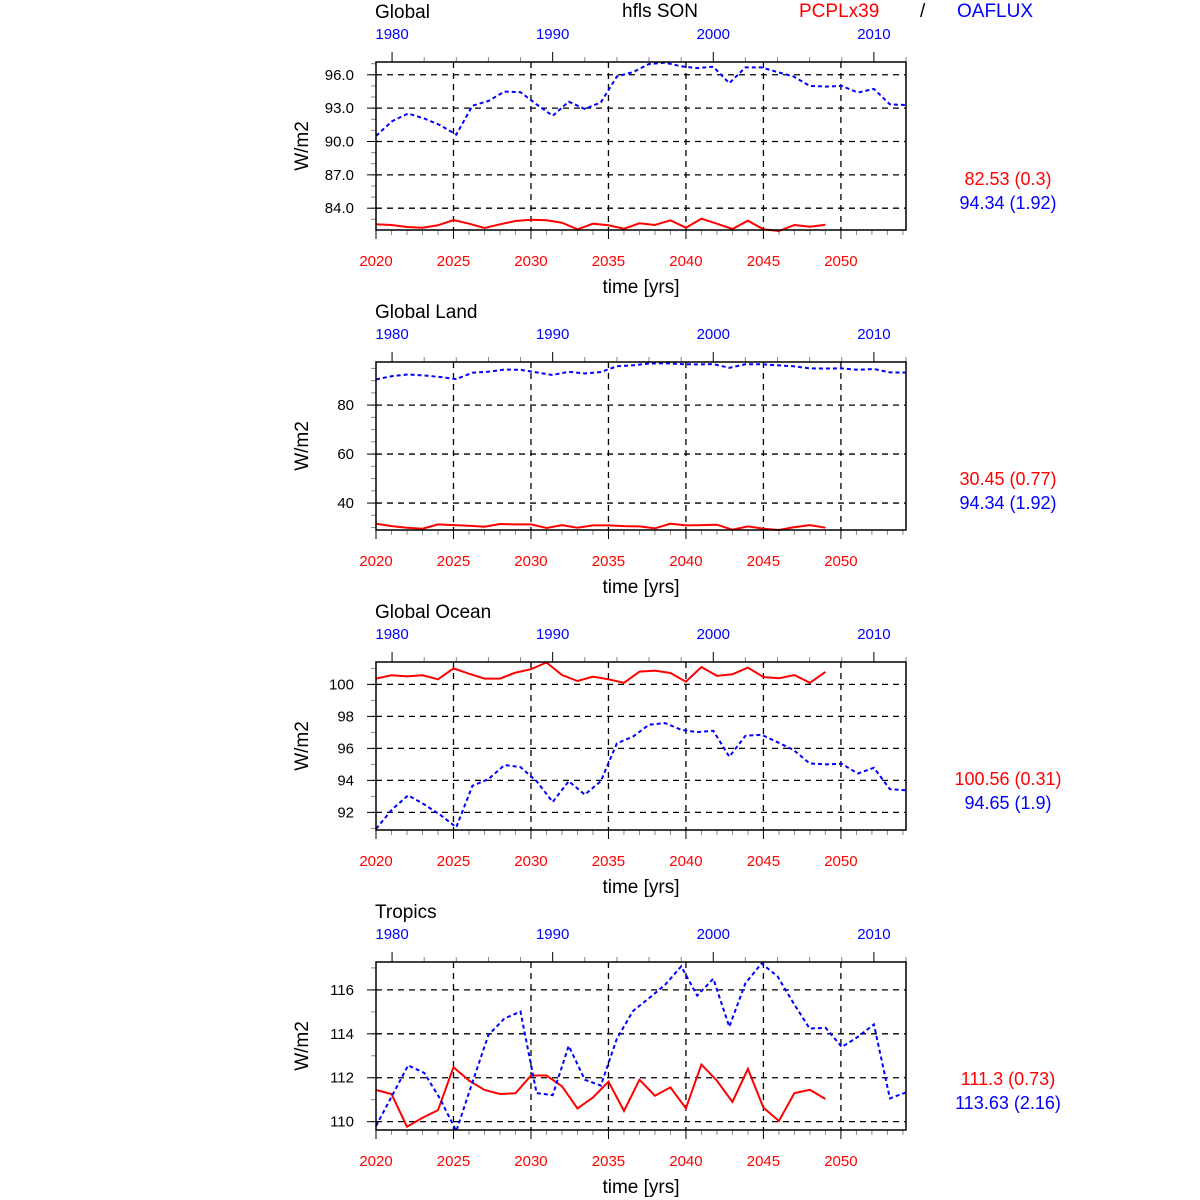 The width and height of the screenshot is (1200, 1200). Describe the element at coordinates (402, 12) in the screenshot. I see `panel-title: Global` at that location.